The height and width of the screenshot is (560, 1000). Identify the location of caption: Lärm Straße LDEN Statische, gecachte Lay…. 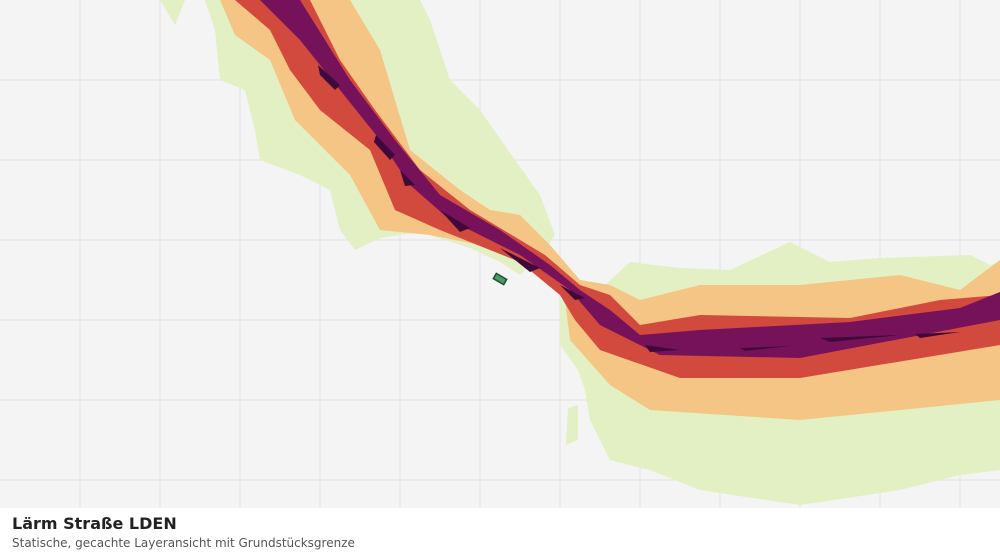
(500, 534).